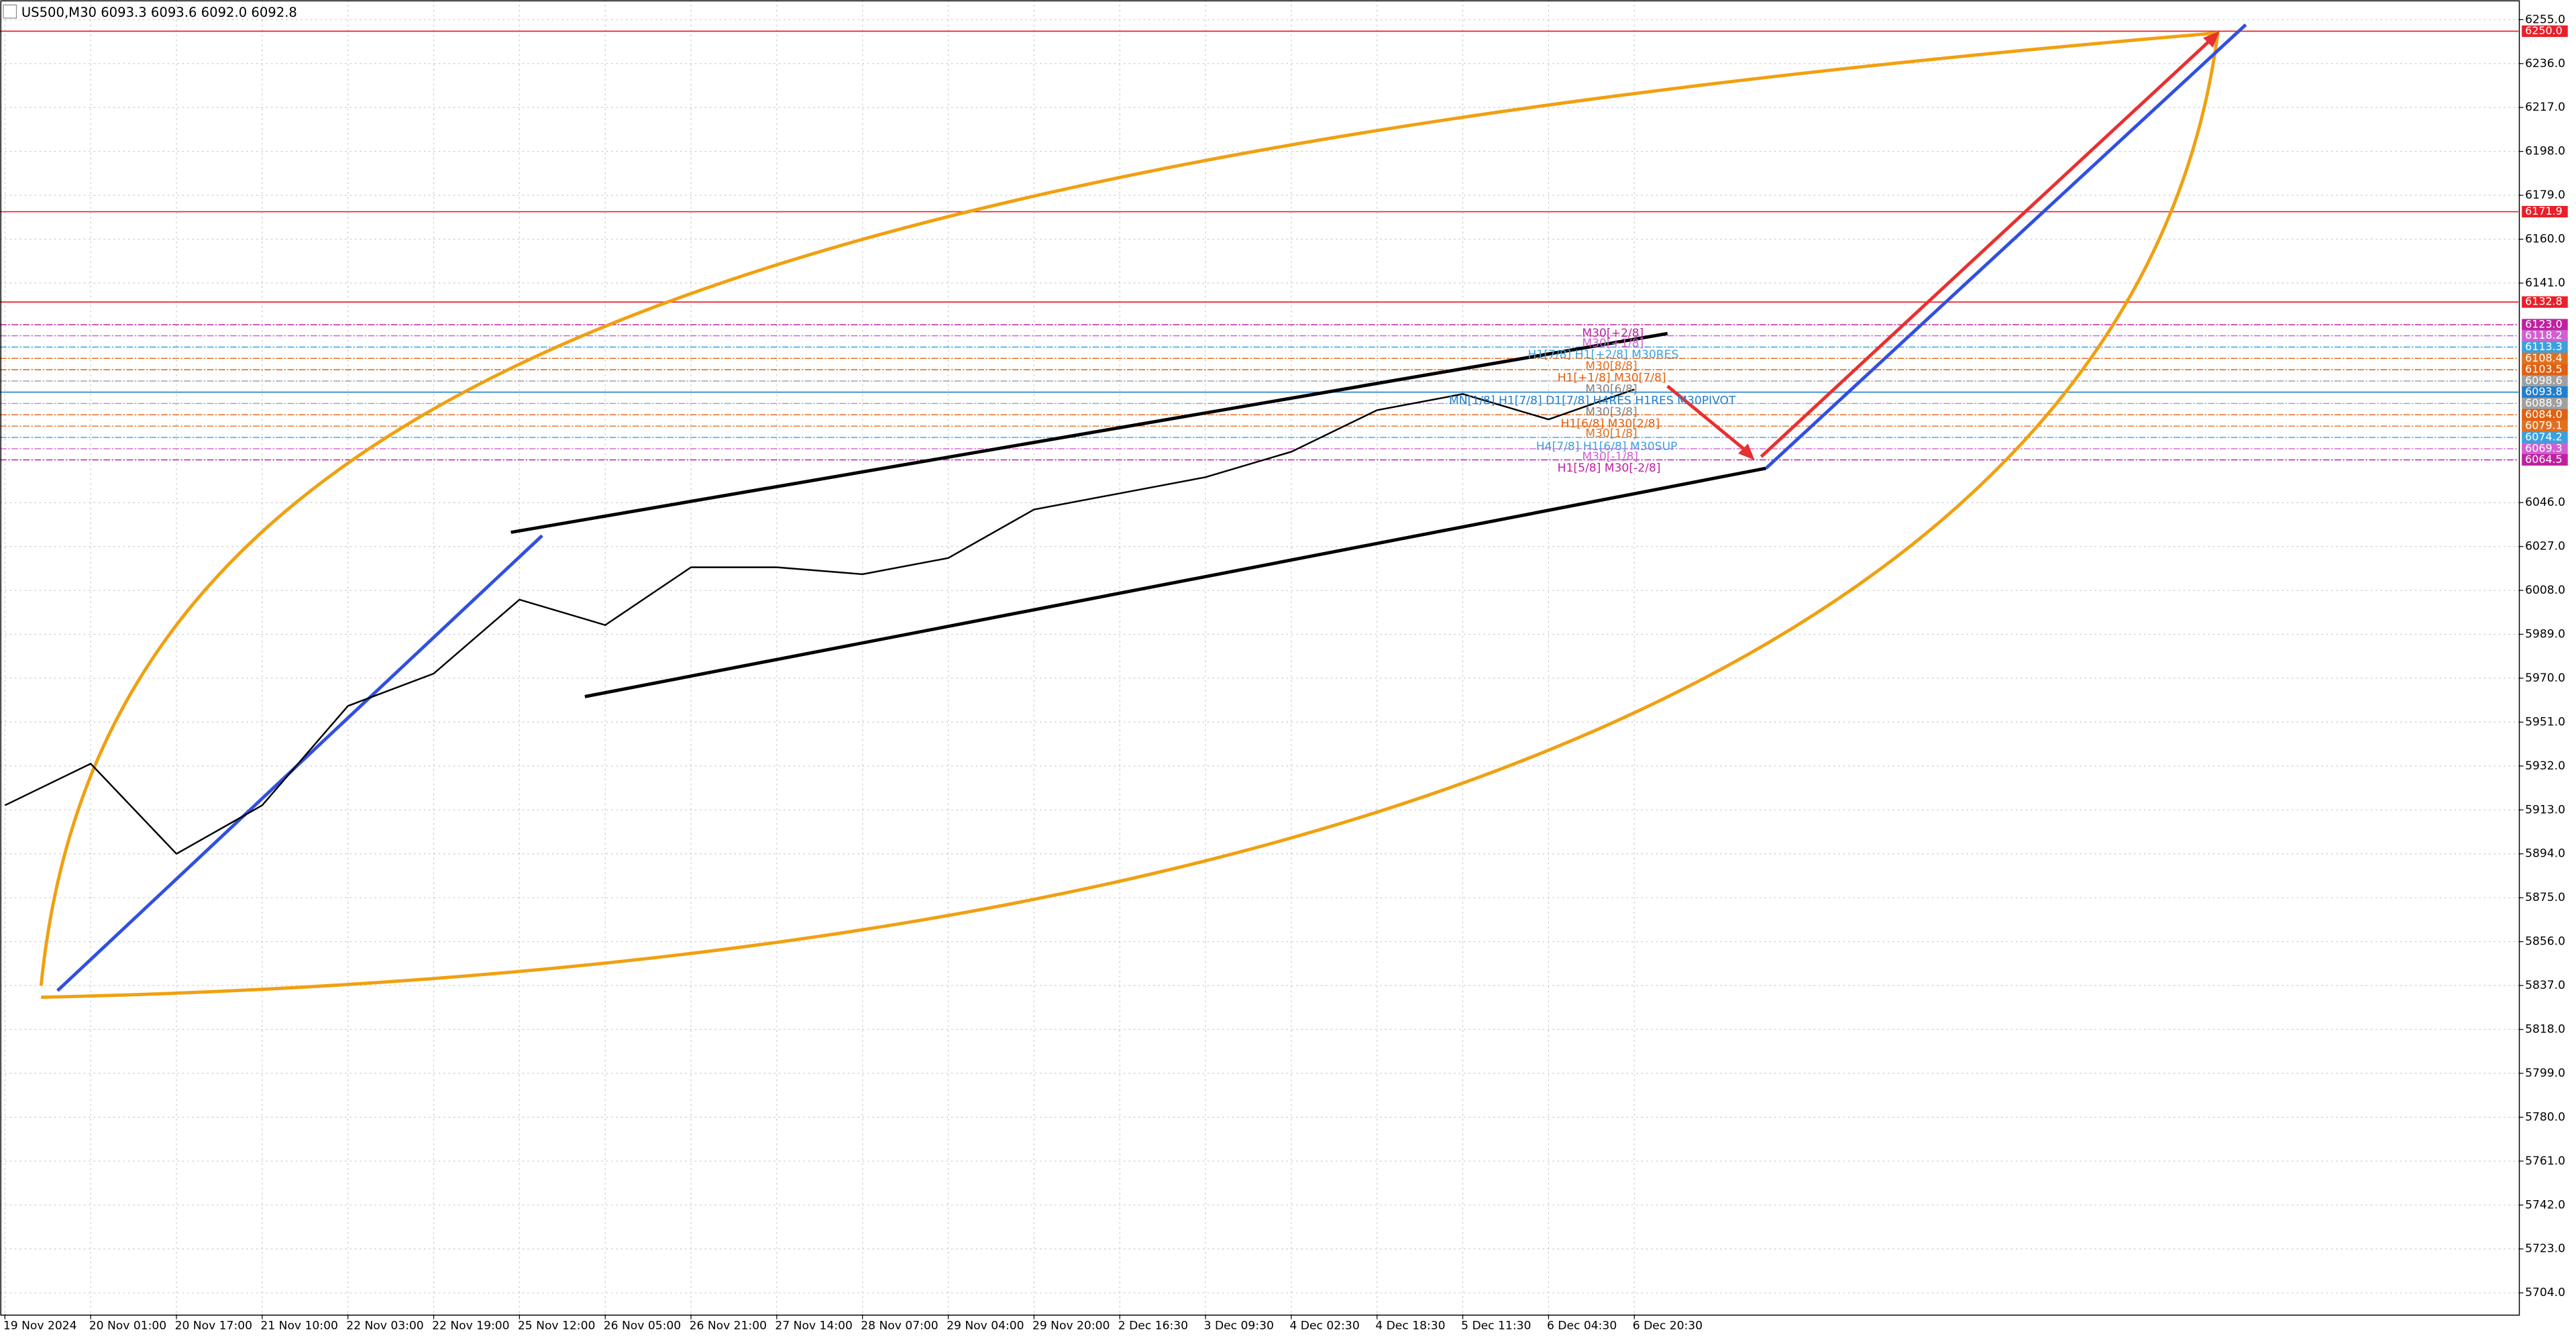 The width and height of the screenshot is (2576, 1339). Describe the element at coordinates (1324, 1325) in the screenshot. I see `x-tick-label: 4 Dec 02:30` at that location.